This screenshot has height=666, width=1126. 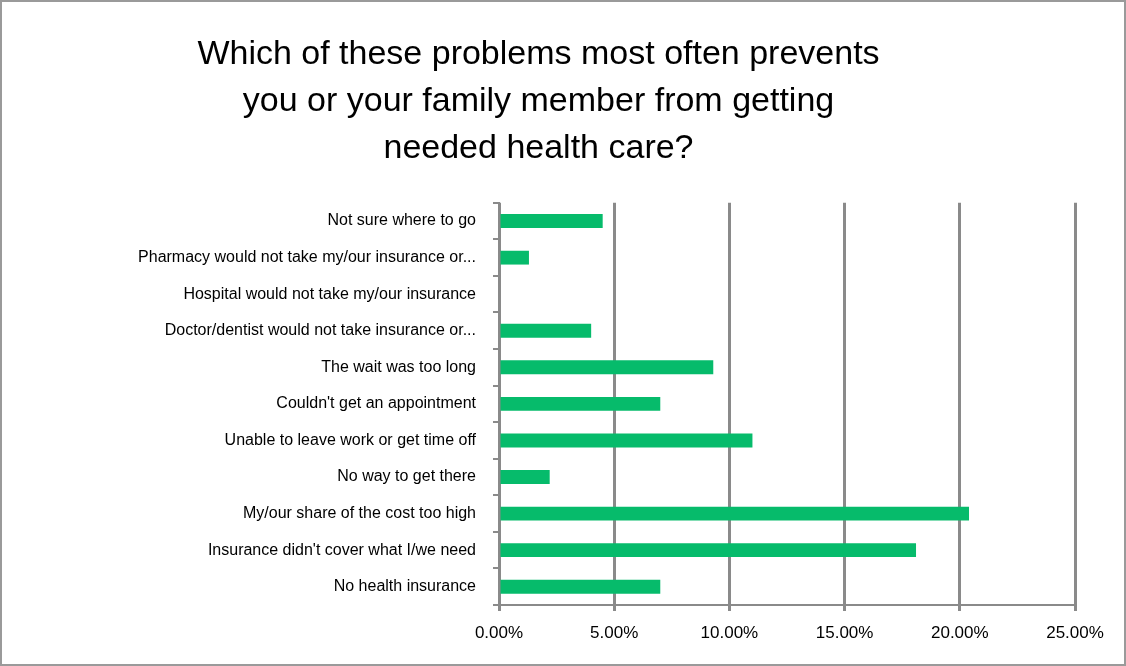 What do you see at coordinates (729, 632) in the screenshot?
I see `x-tick-label: 10.00%` at bounding box center [729, 632].